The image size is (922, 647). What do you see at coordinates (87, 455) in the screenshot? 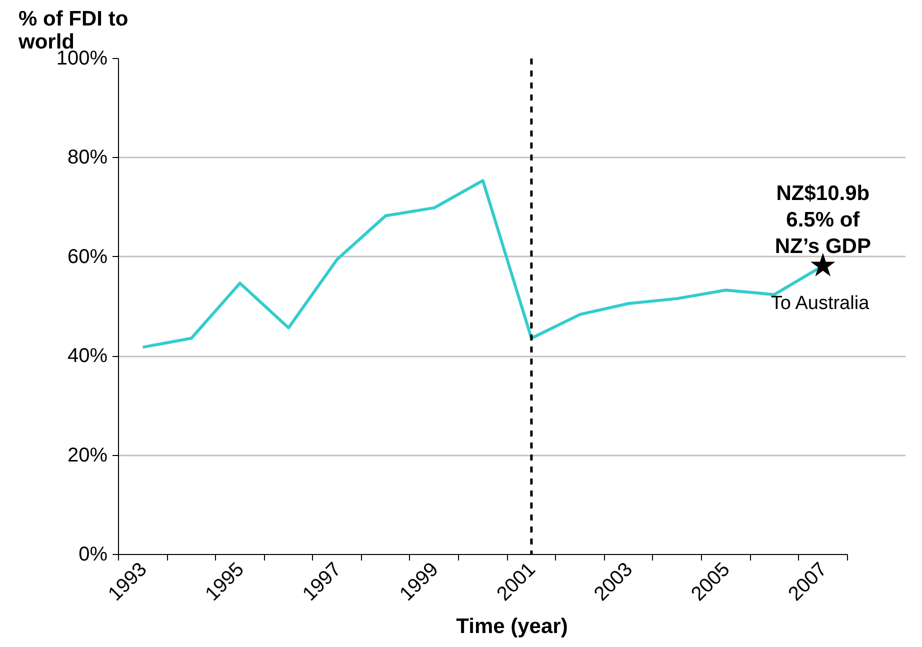
I see `y-tick-label: 20%` at bounding box center [87, 455].